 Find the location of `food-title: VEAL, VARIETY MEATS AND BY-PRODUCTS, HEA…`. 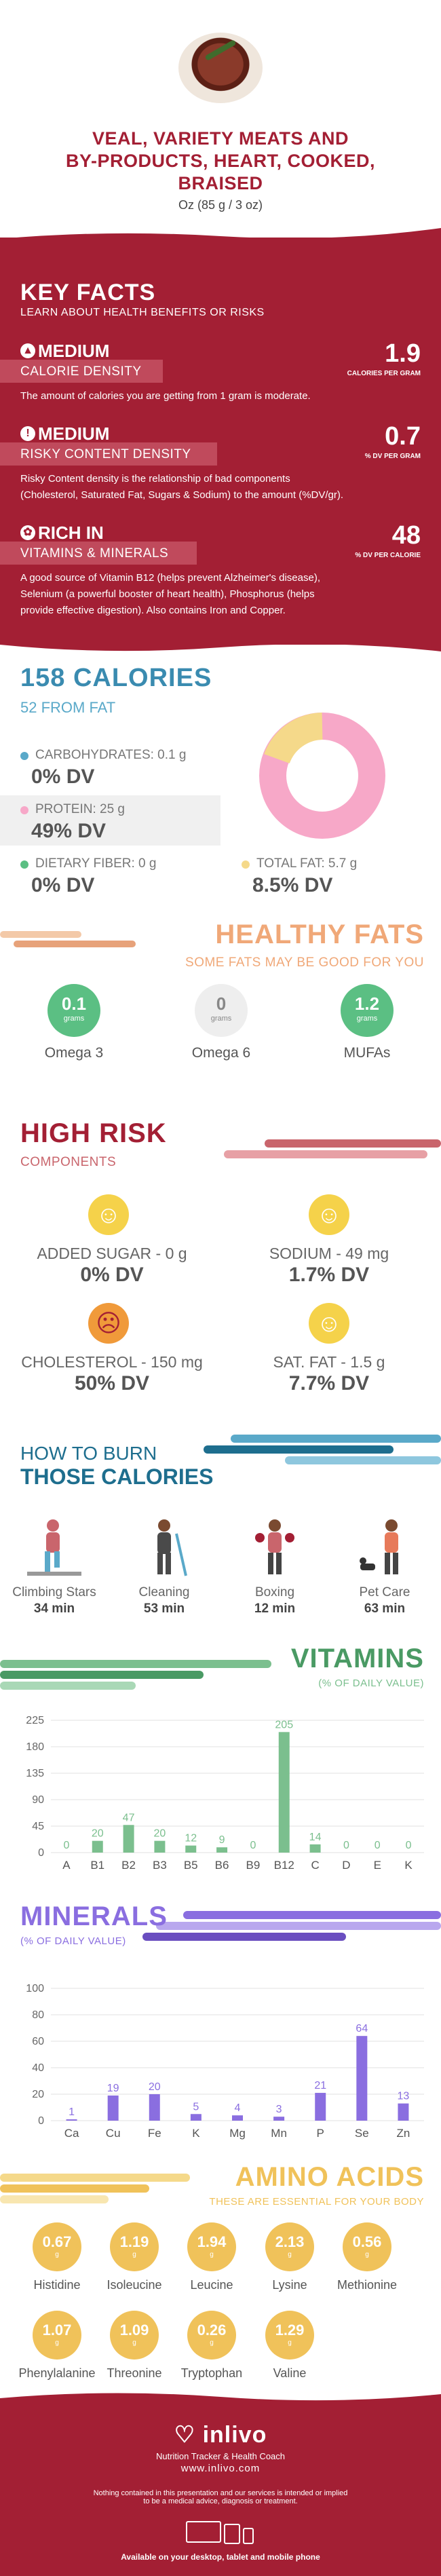

food-title: VEAL, VARIETY MEATS AND BY-PRODUCTS, HEA… is located at coordinates (220, 161).